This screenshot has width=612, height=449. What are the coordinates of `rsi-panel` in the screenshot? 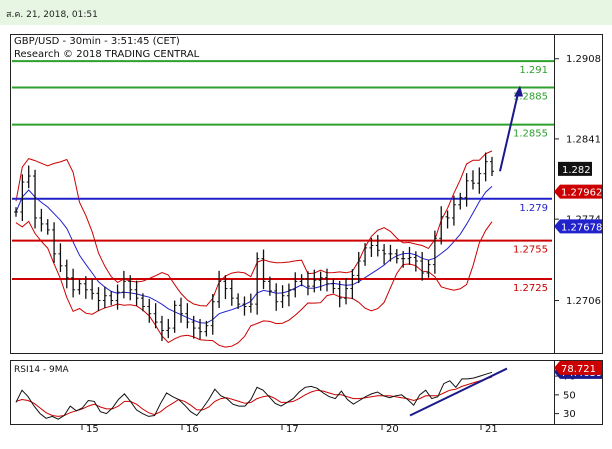 It's located at (282, 392).